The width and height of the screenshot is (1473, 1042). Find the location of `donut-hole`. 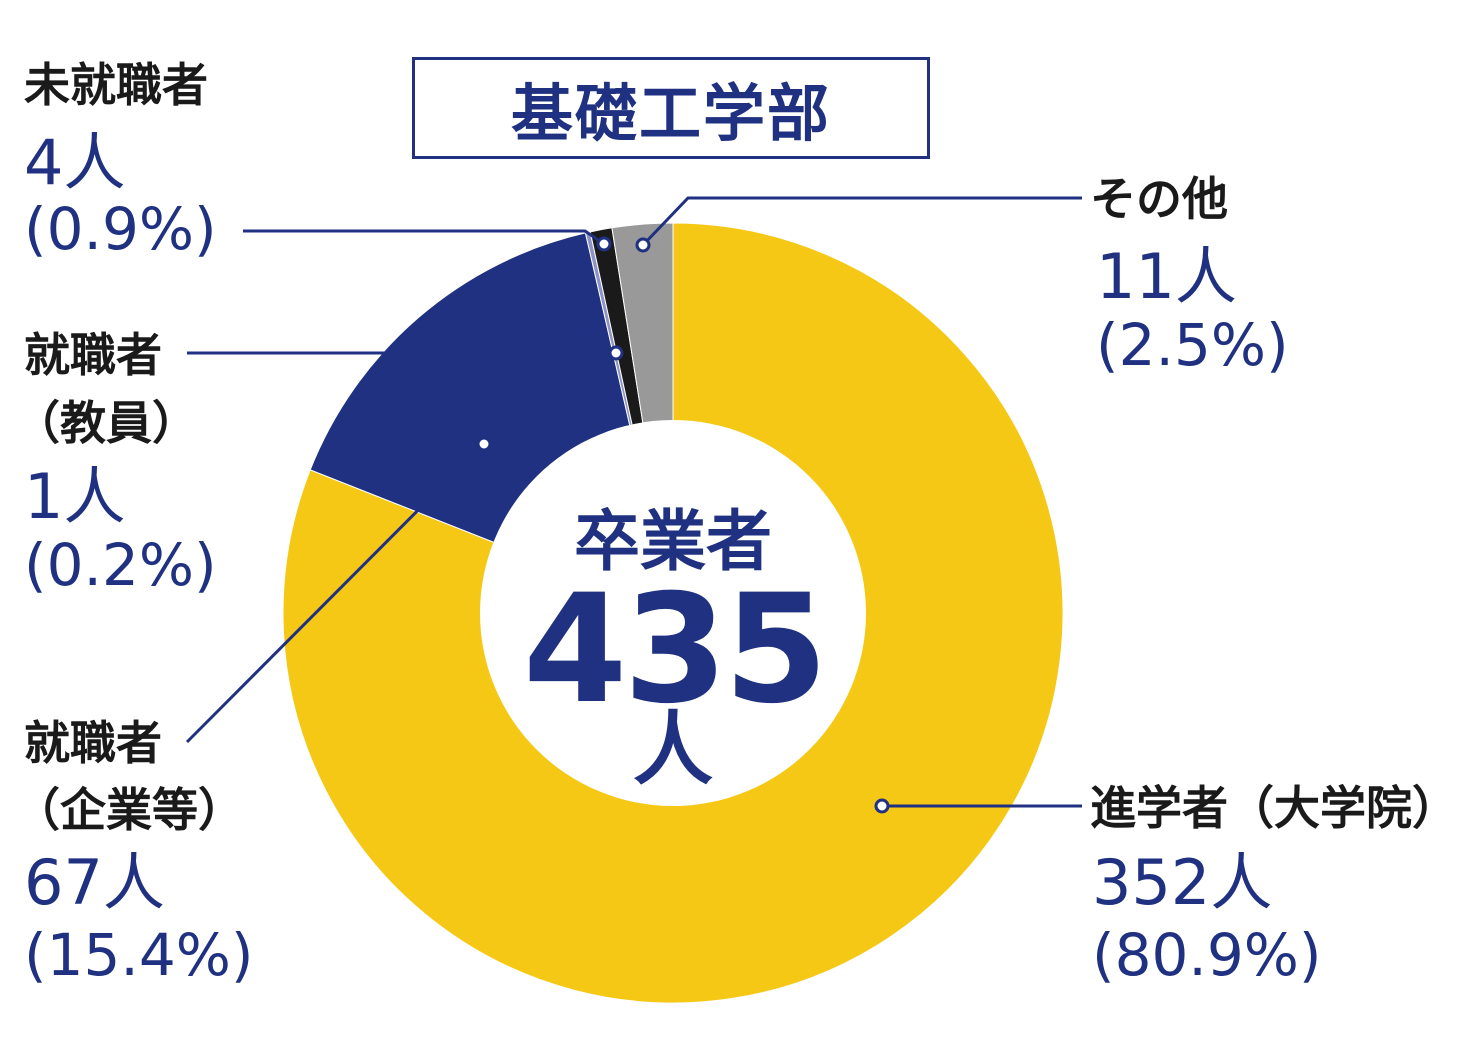

donut-hole is located at coordinates (673, 613).